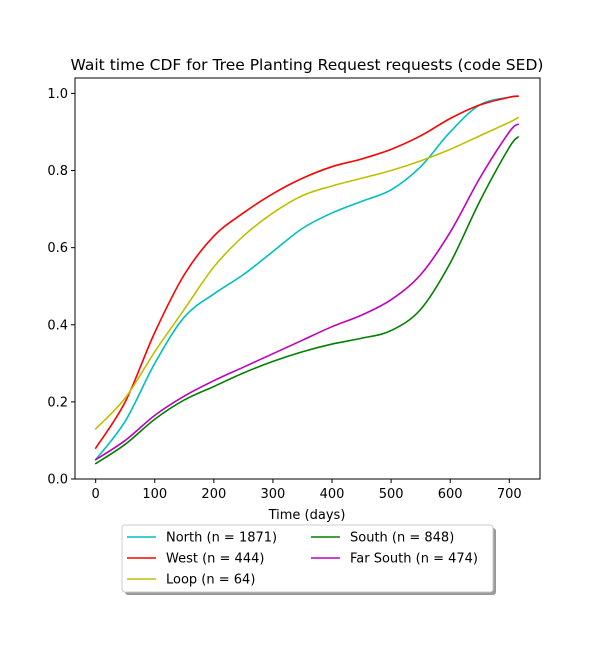 The image size is (600, 650). What do you see at coordinates (307, 515) in the screenshot?
I see `x-axis-label: Time (days)` at bounding box center [307, 515].